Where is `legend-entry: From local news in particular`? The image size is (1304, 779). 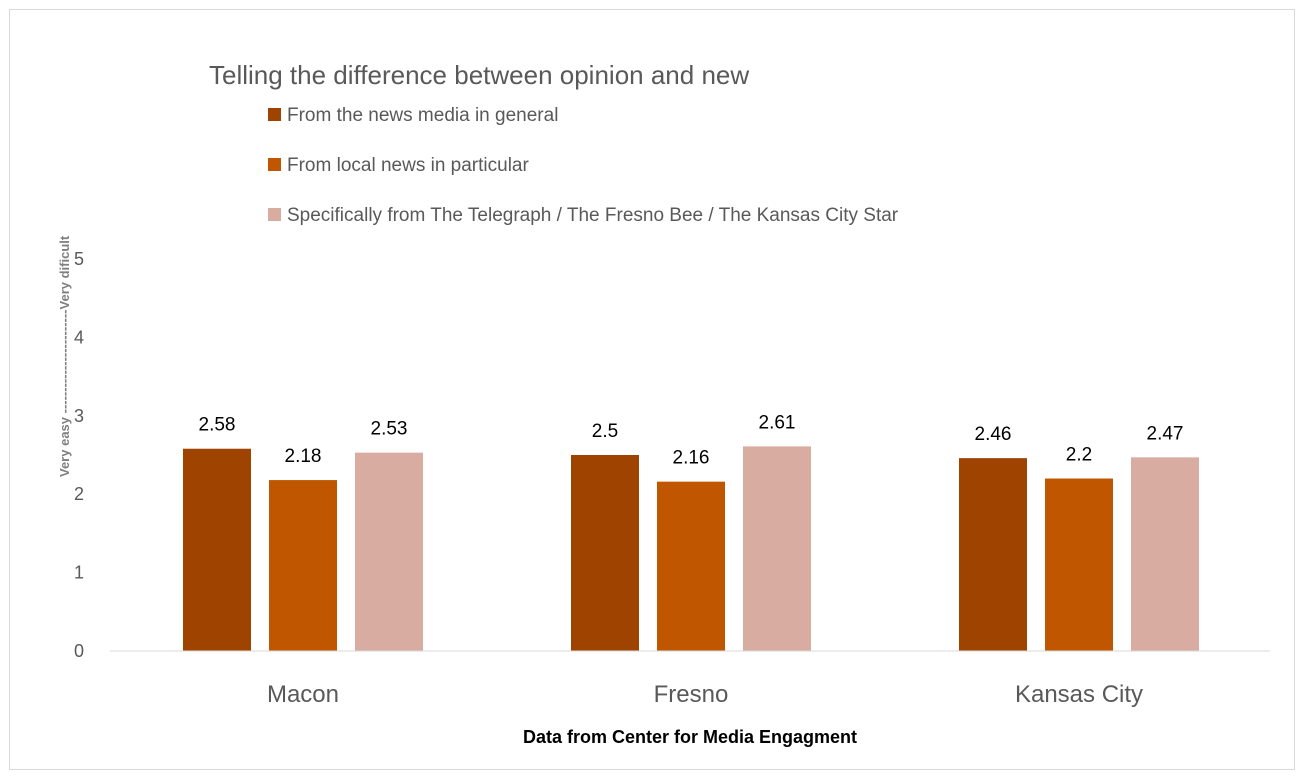
legend-entry: From local news in particular is located at coordinates (398, 165).